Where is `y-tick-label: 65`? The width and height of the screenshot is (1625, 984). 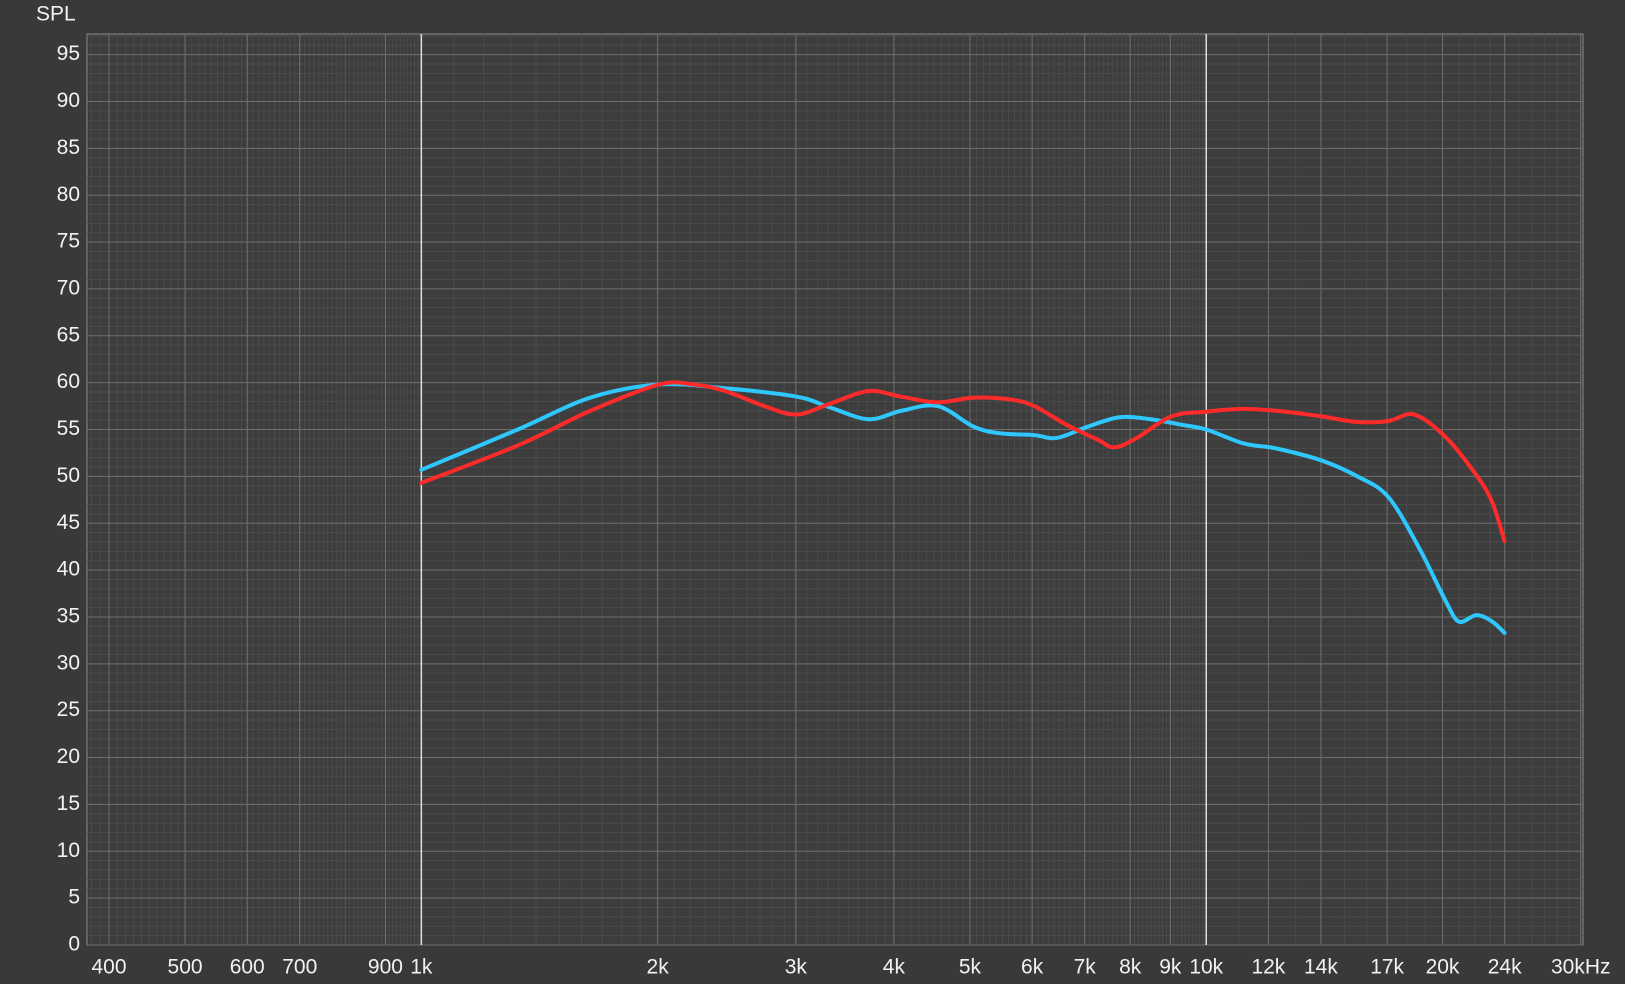 y-tick-label: 65 is located at coordinates (68, 334).